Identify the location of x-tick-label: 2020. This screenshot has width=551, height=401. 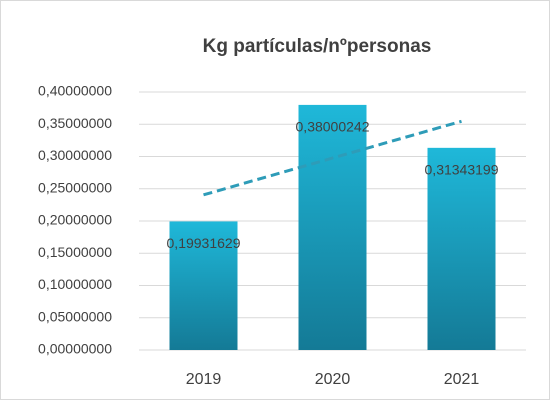
(333, 379).